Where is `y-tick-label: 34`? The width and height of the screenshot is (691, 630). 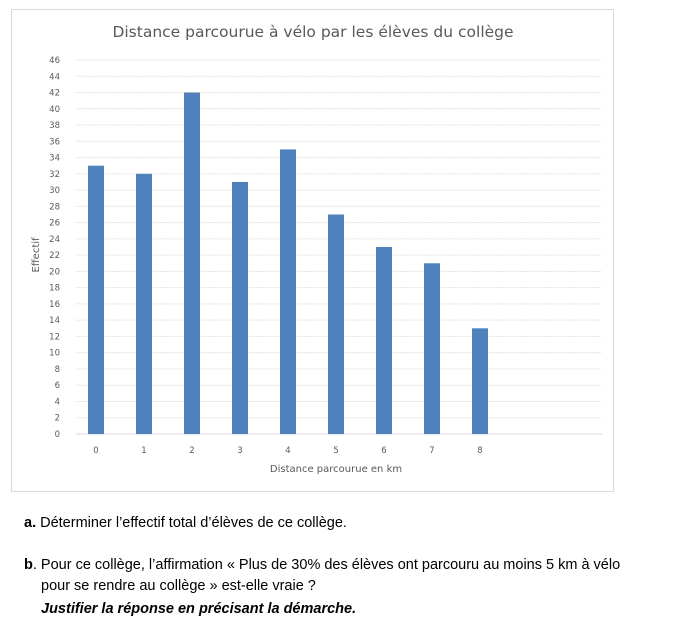
y-tick-label: 34 is located at coordinates (54, 159).